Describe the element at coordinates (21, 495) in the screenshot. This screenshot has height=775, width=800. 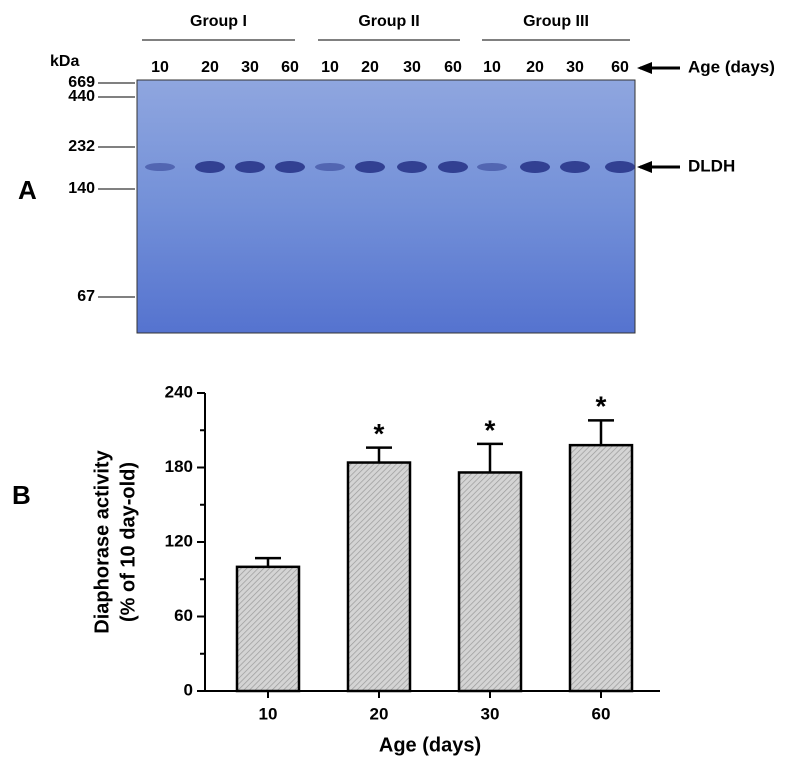
I see `panel-label: B` at that location.